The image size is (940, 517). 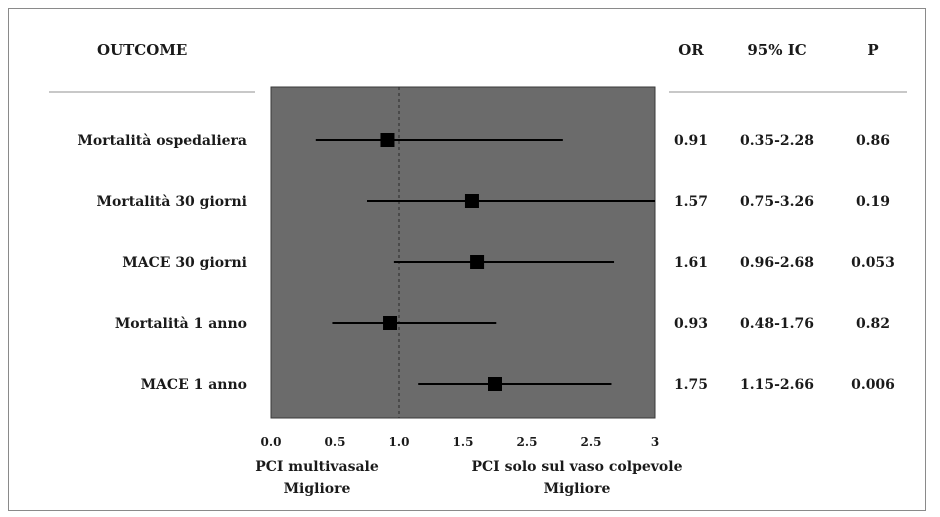 What do you see at coordinates (691, 50) in the screenshot?
I see `header-or: OR` at bounding box center [691, 50].